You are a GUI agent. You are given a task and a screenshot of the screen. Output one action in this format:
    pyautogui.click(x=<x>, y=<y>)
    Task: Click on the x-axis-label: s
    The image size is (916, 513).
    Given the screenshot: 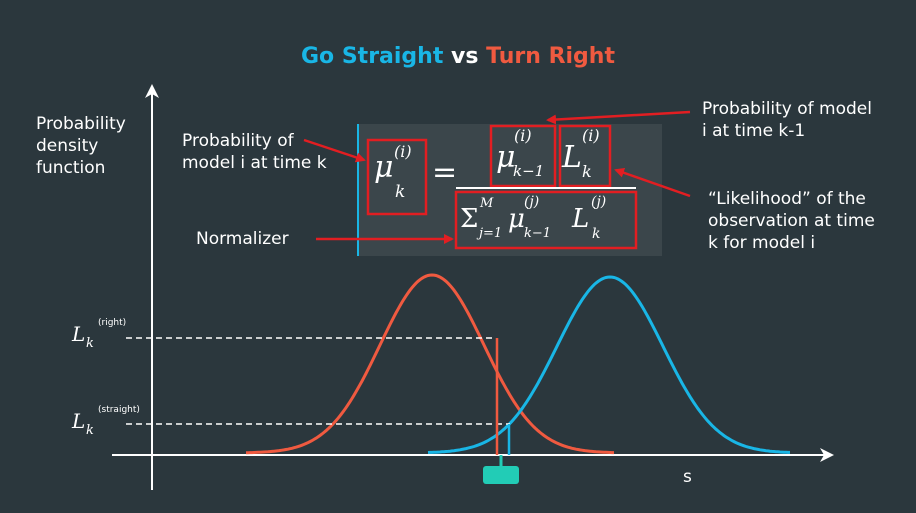 What is the action you would take?
    pyautogui.click(x=687, y=477)
    